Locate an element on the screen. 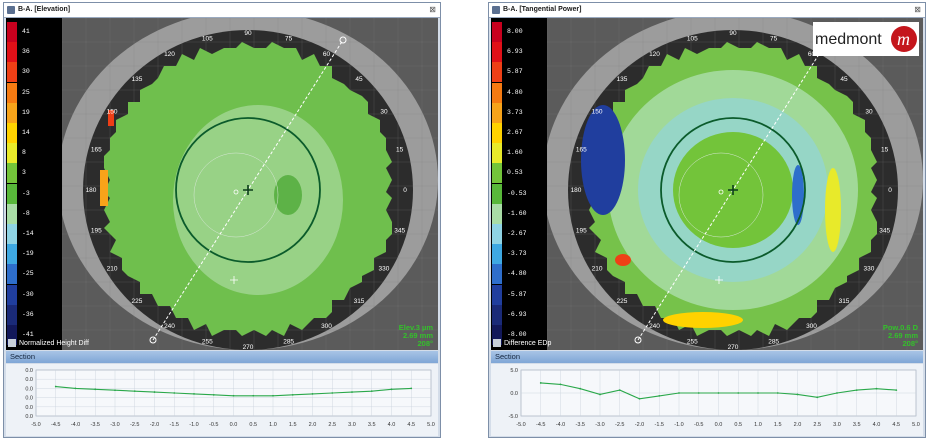  x-tick-label: -1.5 is located at coordinates (659, 425).